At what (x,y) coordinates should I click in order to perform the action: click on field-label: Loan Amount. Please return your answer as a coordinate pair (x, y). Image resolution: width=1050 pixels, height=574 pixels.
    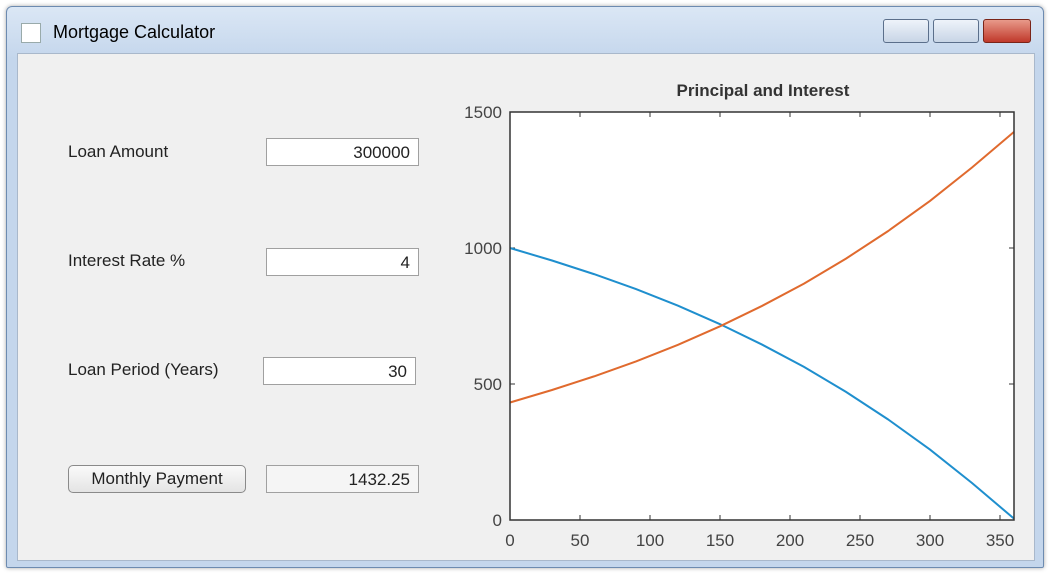
    Looking at the image, I should click on (118, 151).